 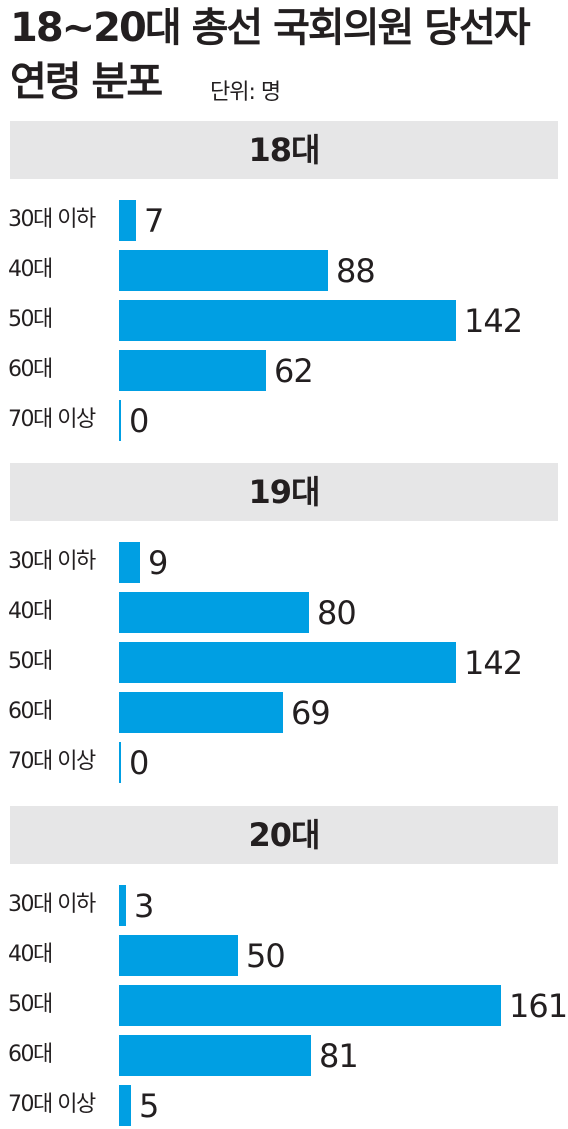 What do you see at coordinates (154, 221) in the screenshot?
I see `value-label: 7` at bounding box center [154, 221].